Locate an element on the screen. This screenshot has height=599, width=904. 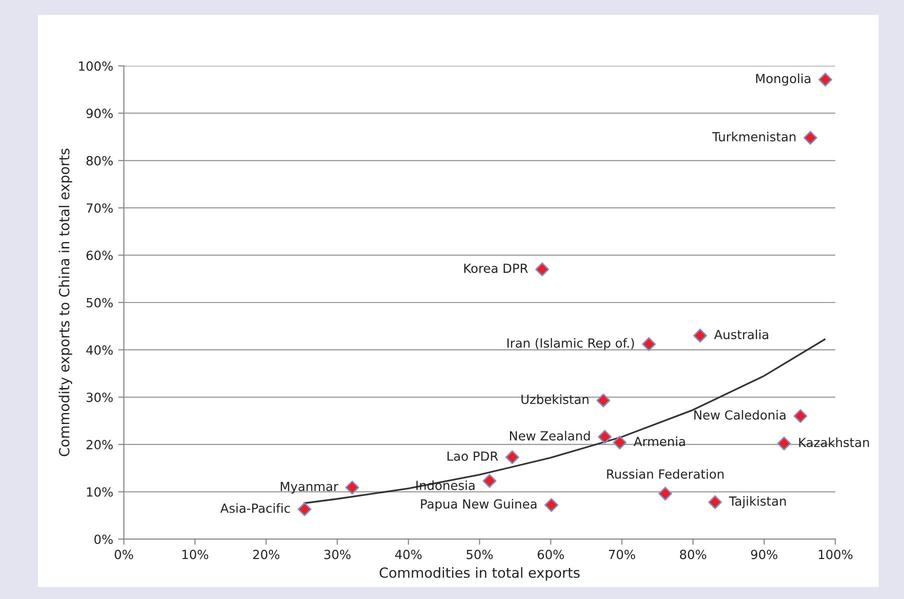
x-axis-title: Commodities in total exports is located at coordinates (480, 574).